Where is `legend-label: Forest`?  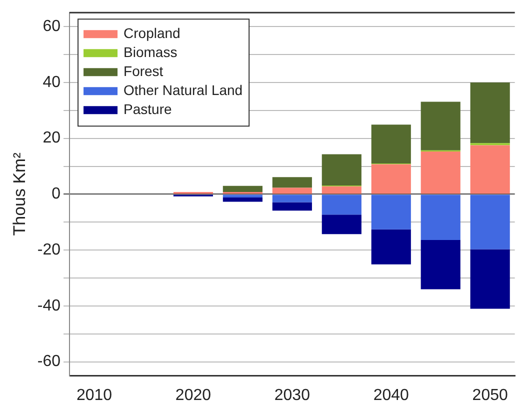
legend-label: Forest is located at coordinates (144, 70).